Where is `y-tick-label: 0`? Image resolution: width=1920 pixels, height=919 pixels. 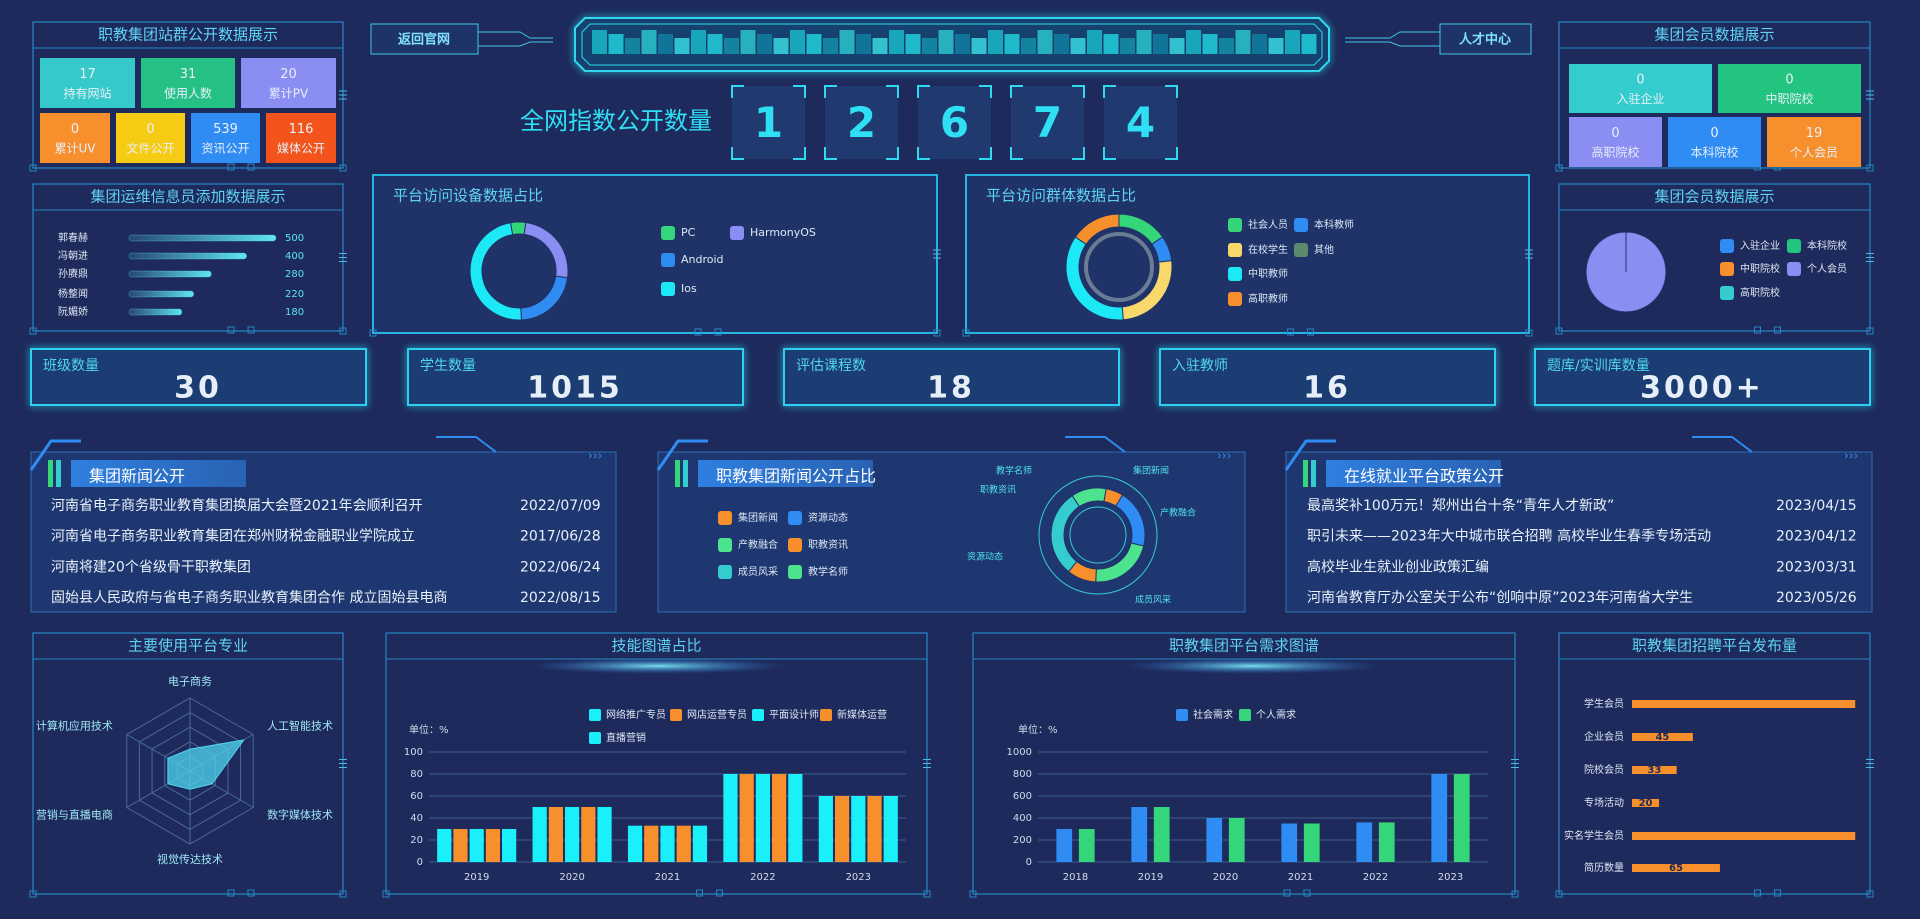
y-tick-label: 0 is located at coordinates (420, 862).